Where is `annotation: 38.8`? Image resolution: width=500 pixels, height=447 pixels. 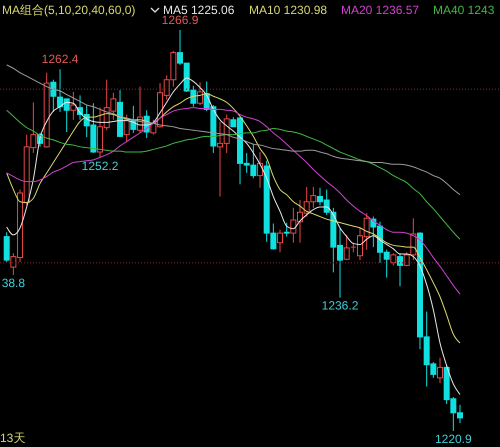
annotation: 38.8 is located at coordinates (14, 283).